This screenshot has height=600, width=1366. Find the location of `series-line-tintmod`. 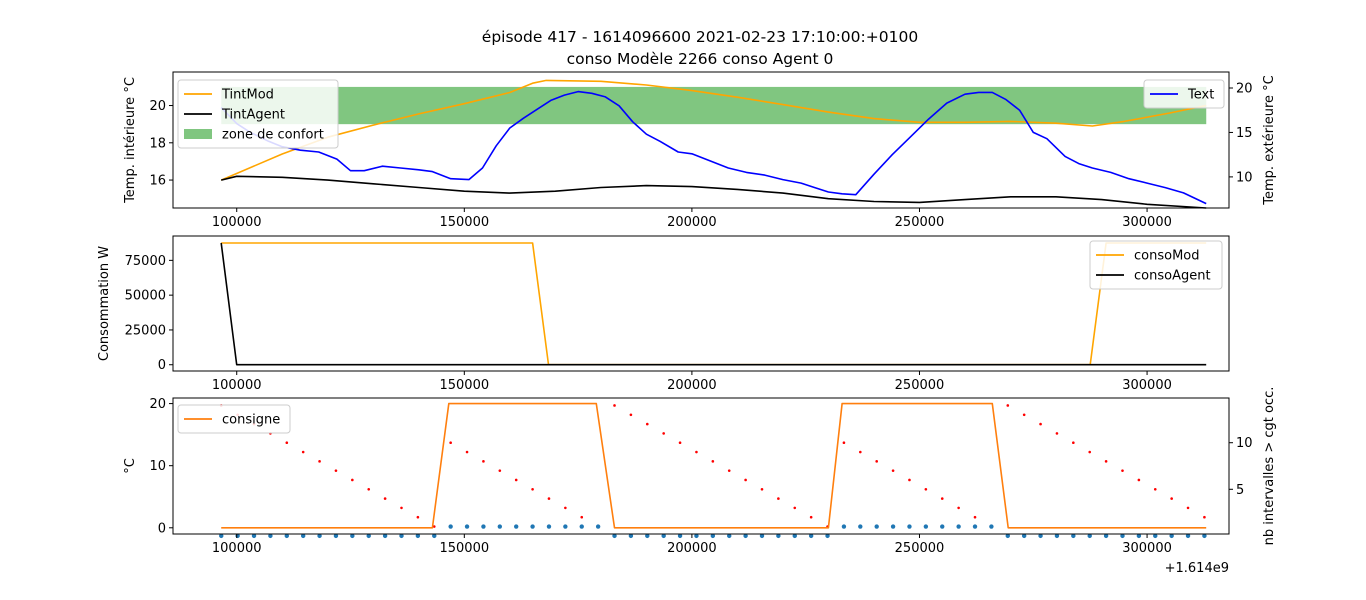

series-line-tintmod is located at coordinates (713, 130).